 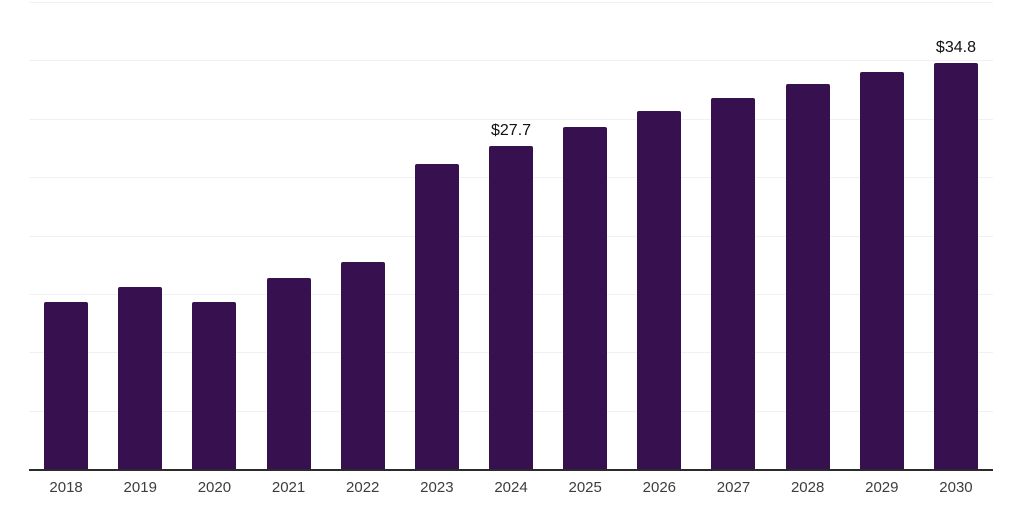 I want to click on bar-2028, so click(x=807, y=276).